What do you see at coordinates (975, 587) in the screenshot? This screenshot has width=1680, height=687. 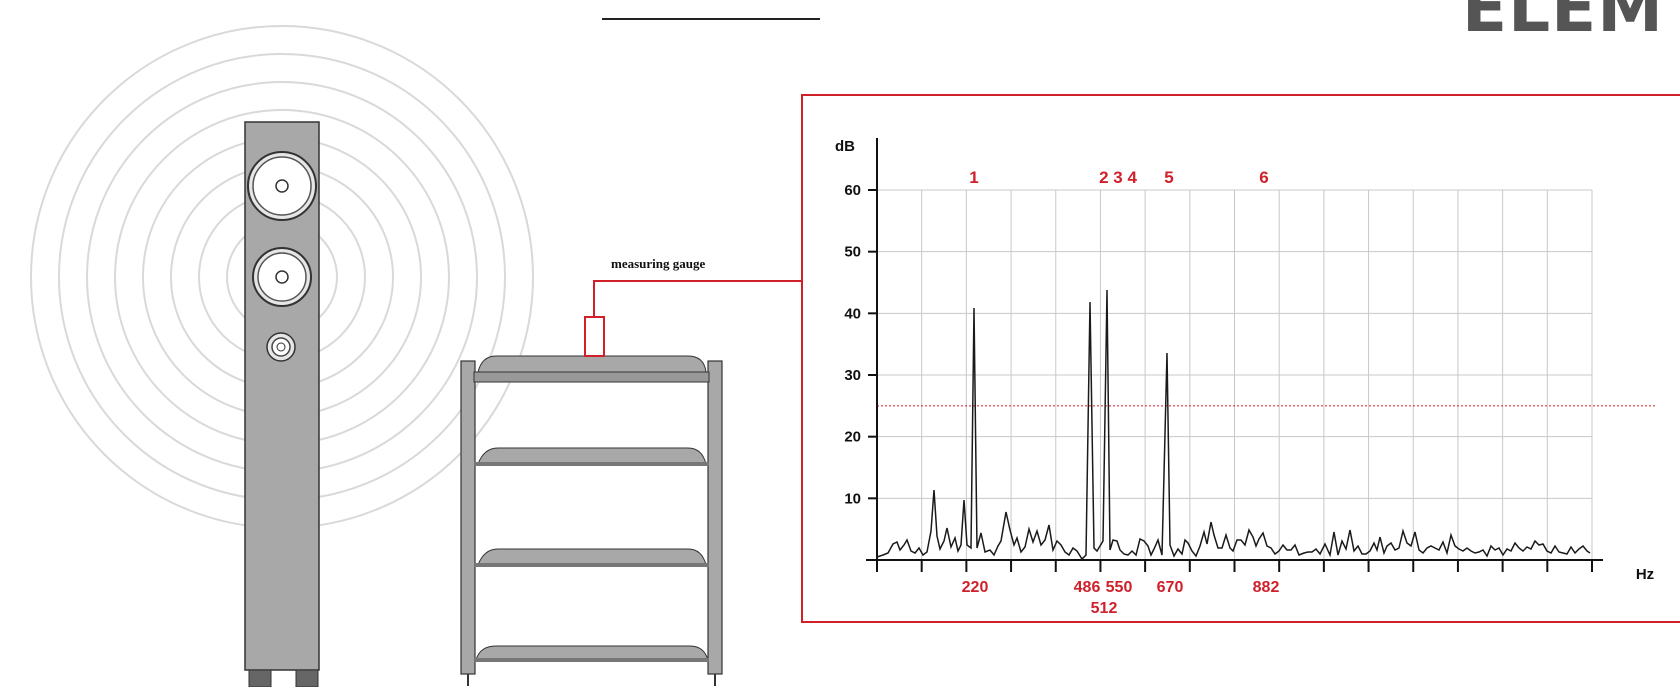 I see `frequency-label: 220` at bounding box center [975, 587].